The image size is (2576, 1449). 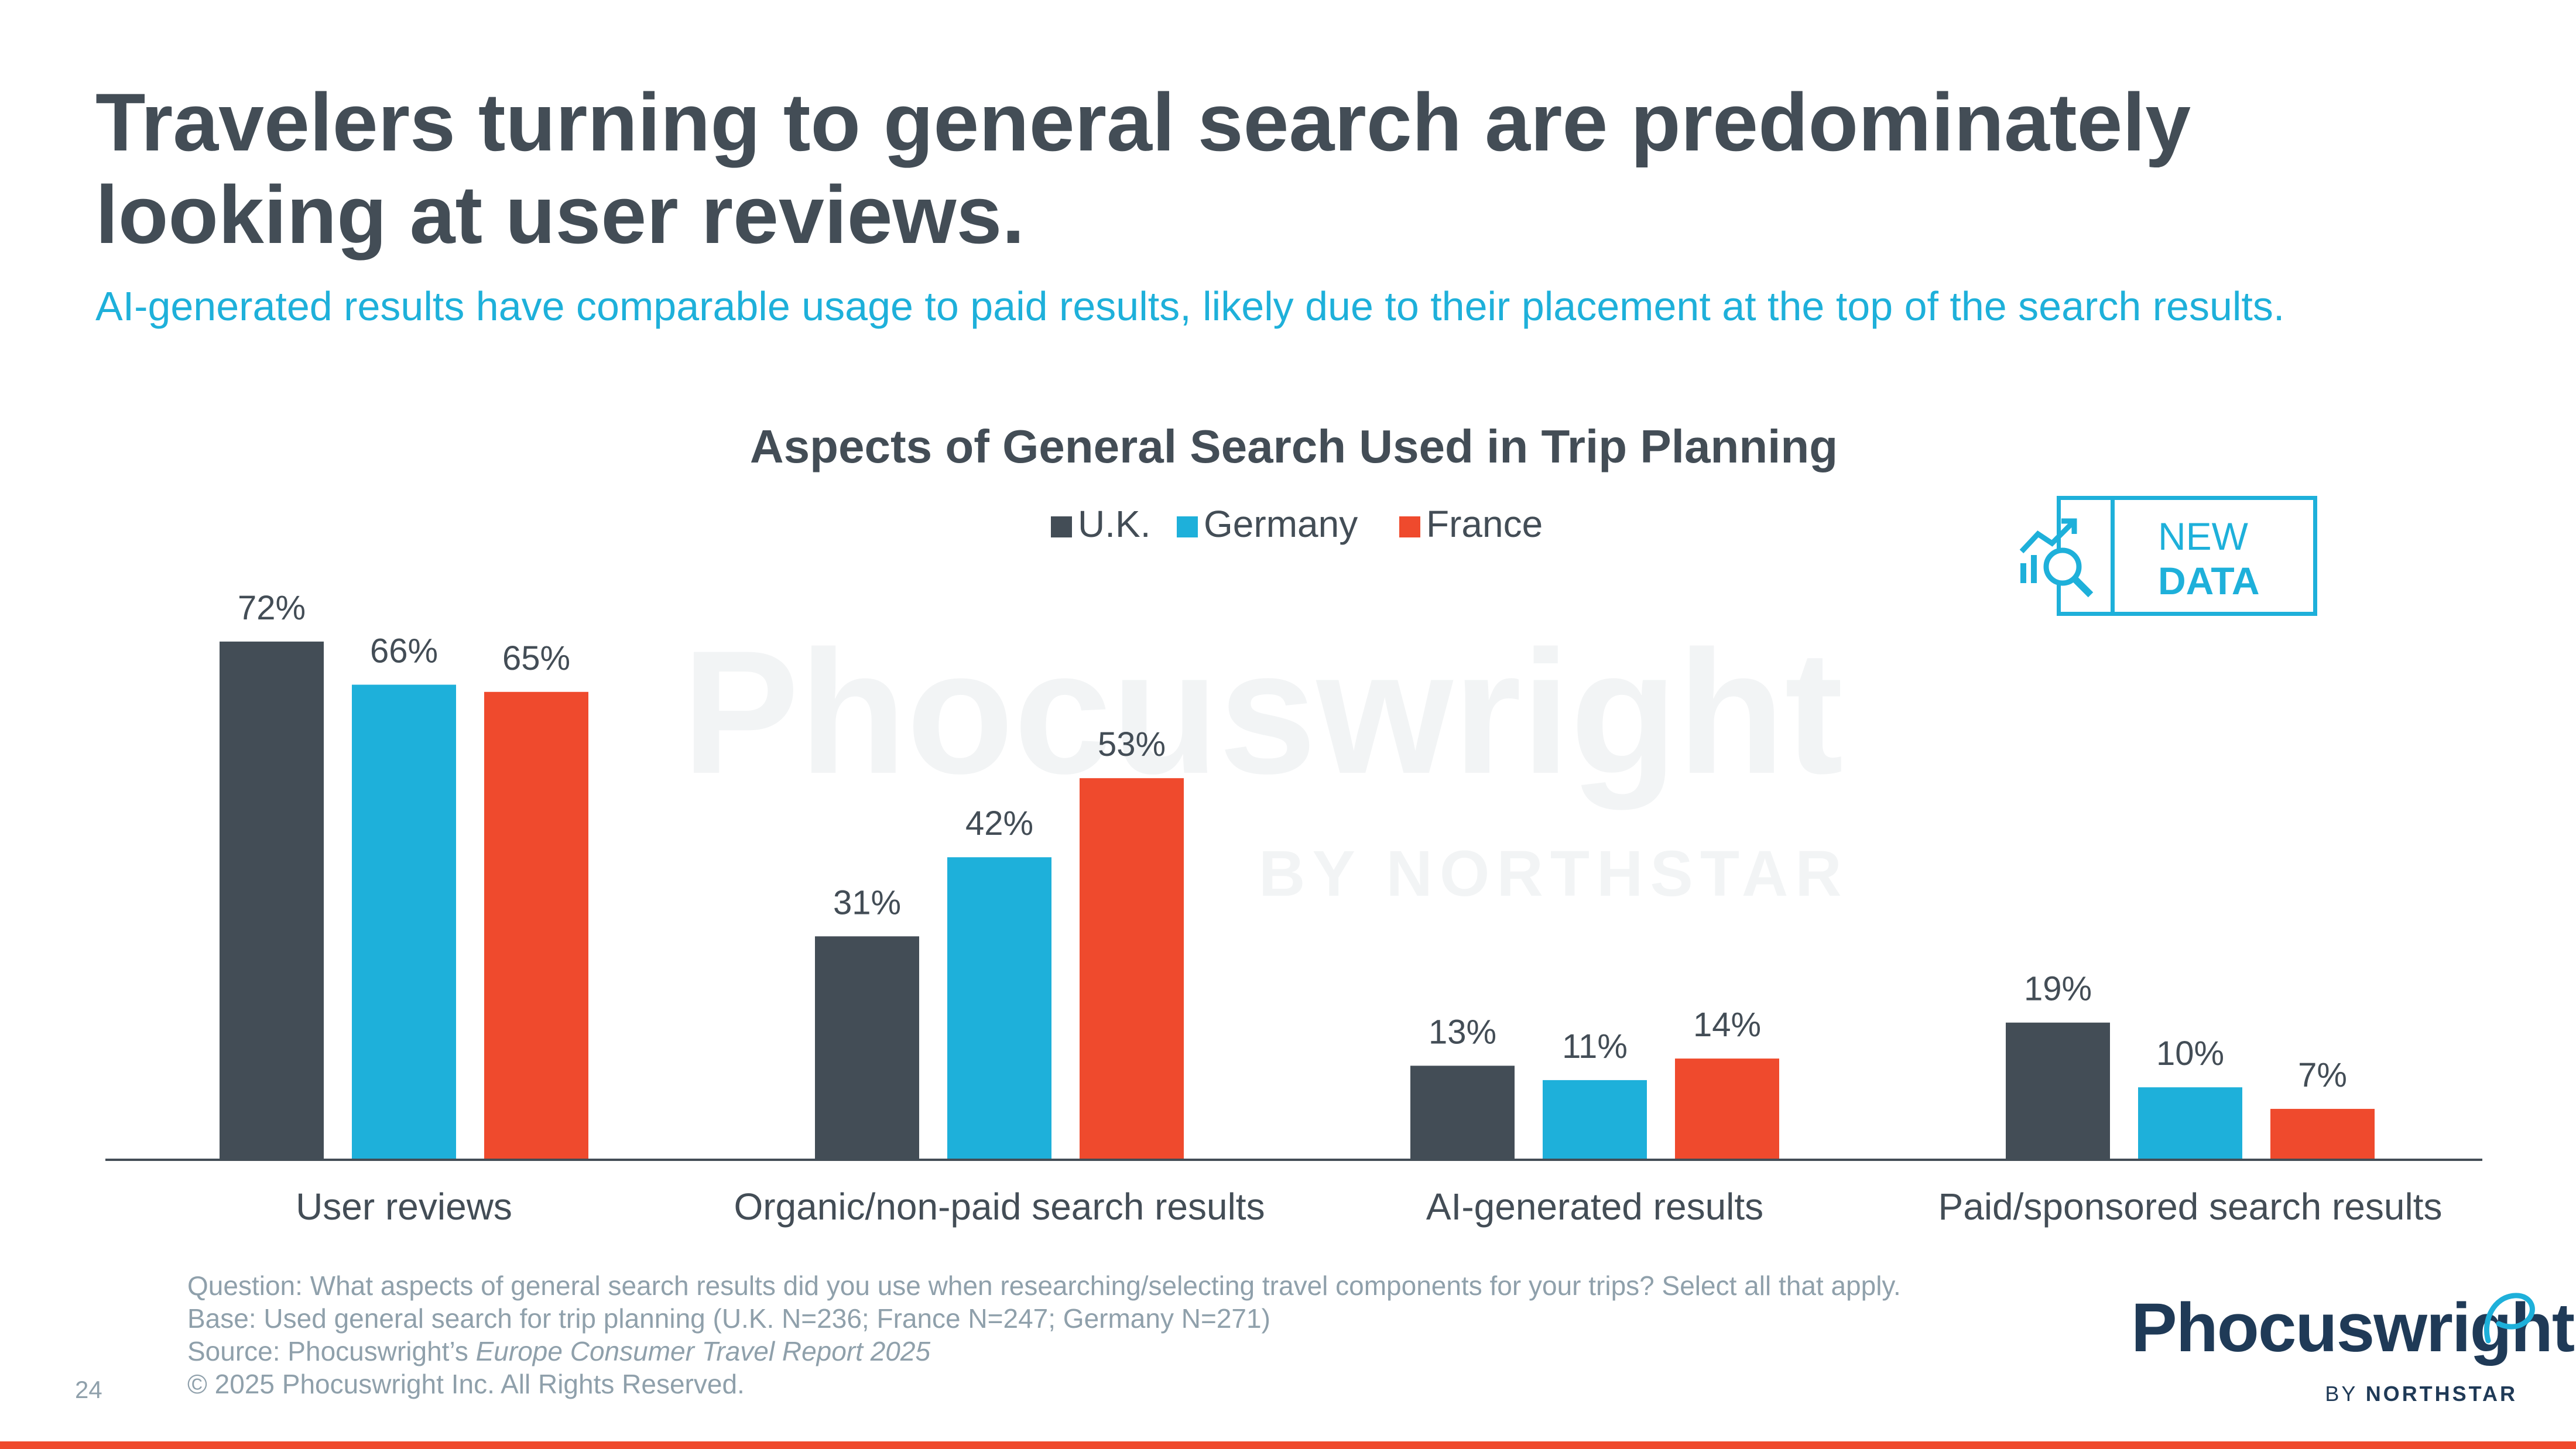 I want to click on badge-text: NEW DATA, so click(x=2209, y=558).